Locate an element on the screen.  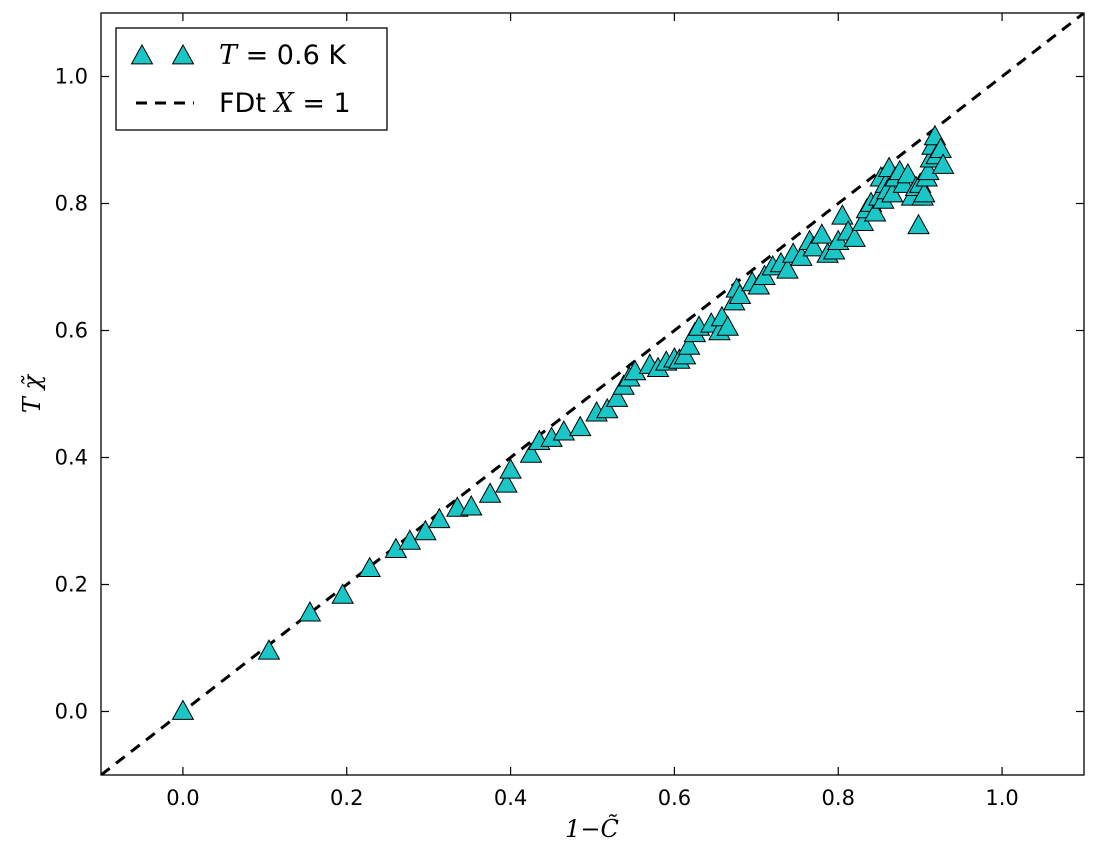
legend: T = 0.6 K FDt X = 1 is located at coordinates (251, 79).